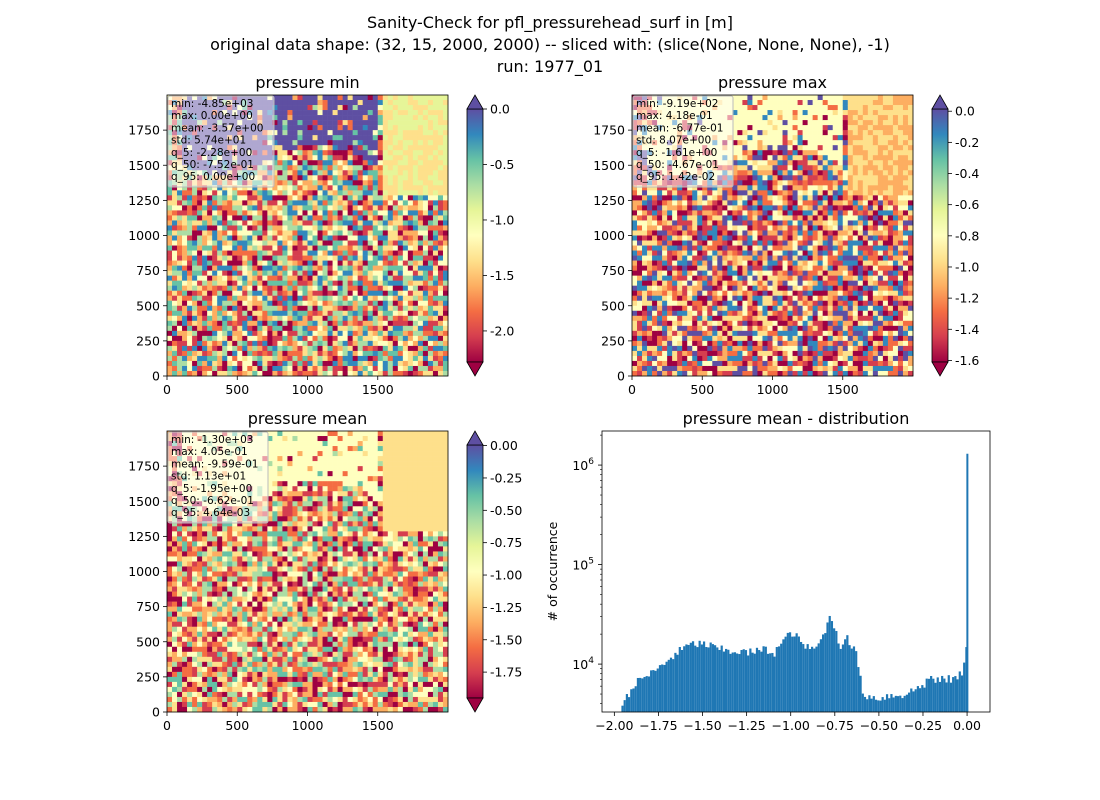  Describe the element at coordinates (308, 725) in the screenshot. I see `x-tick-label: 1000` at that location.